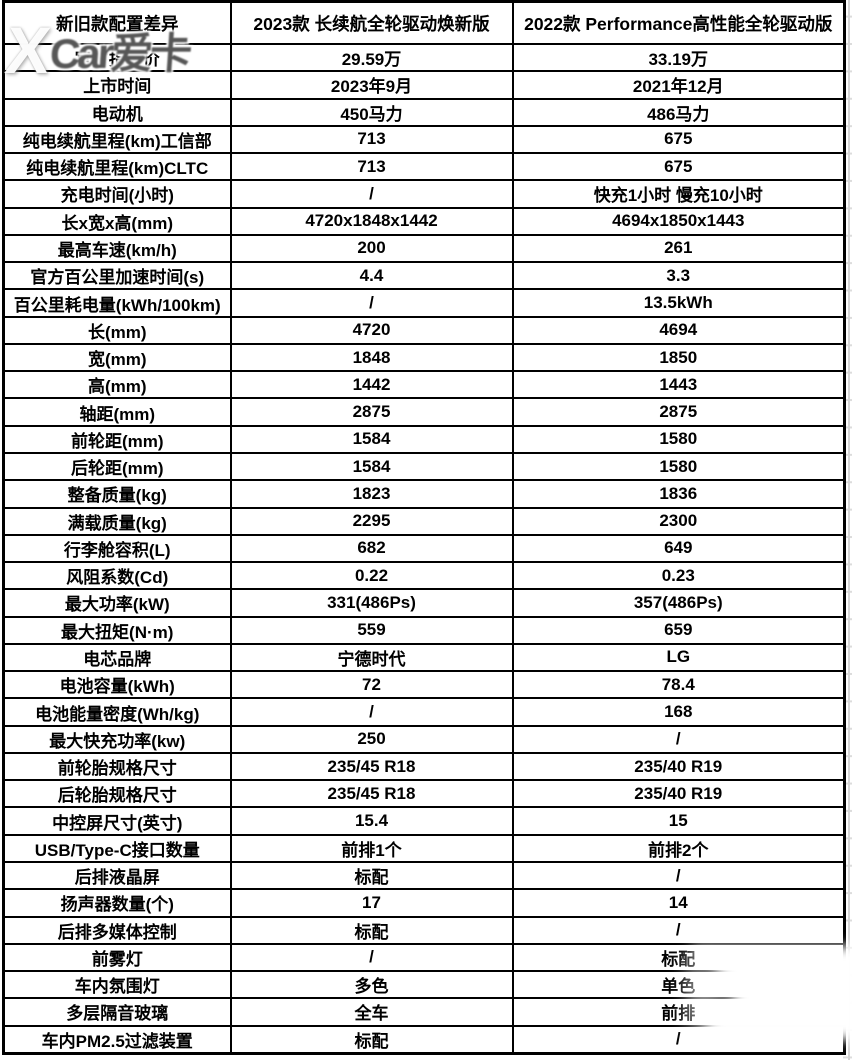  I want to click on spec-value-cell: 250, so click(371, 739).